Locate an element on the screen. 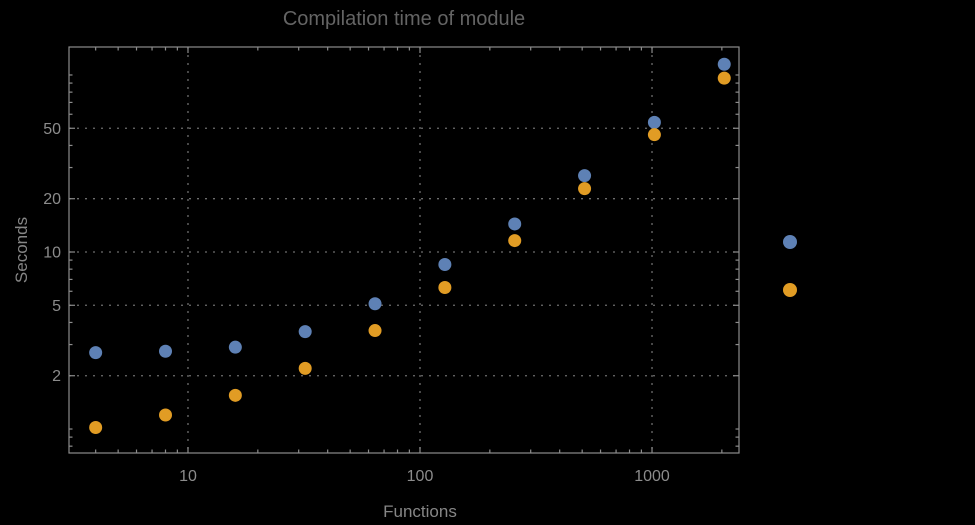 The width and height of the screenshot is (975, 525). x-tick-label: 10 is located at coordinates (188, 476).